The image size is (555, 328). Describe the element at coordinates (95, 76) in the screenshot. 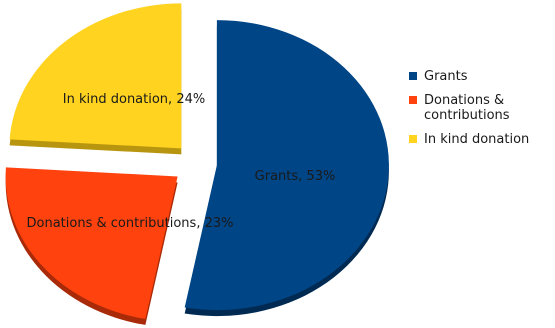

I see `pie-slice-top-in-kind-donation` at that location.